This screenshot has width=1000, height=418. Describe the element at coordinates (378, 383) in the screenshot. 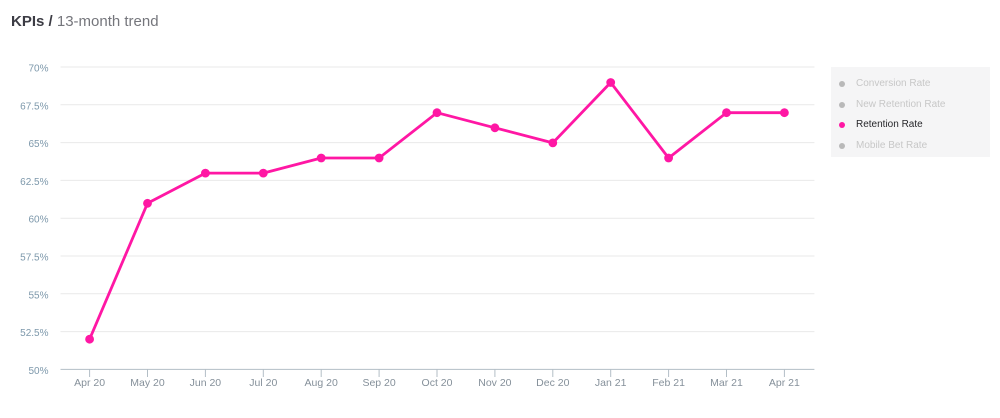

I see `svg-text: Sep 20` at that location.